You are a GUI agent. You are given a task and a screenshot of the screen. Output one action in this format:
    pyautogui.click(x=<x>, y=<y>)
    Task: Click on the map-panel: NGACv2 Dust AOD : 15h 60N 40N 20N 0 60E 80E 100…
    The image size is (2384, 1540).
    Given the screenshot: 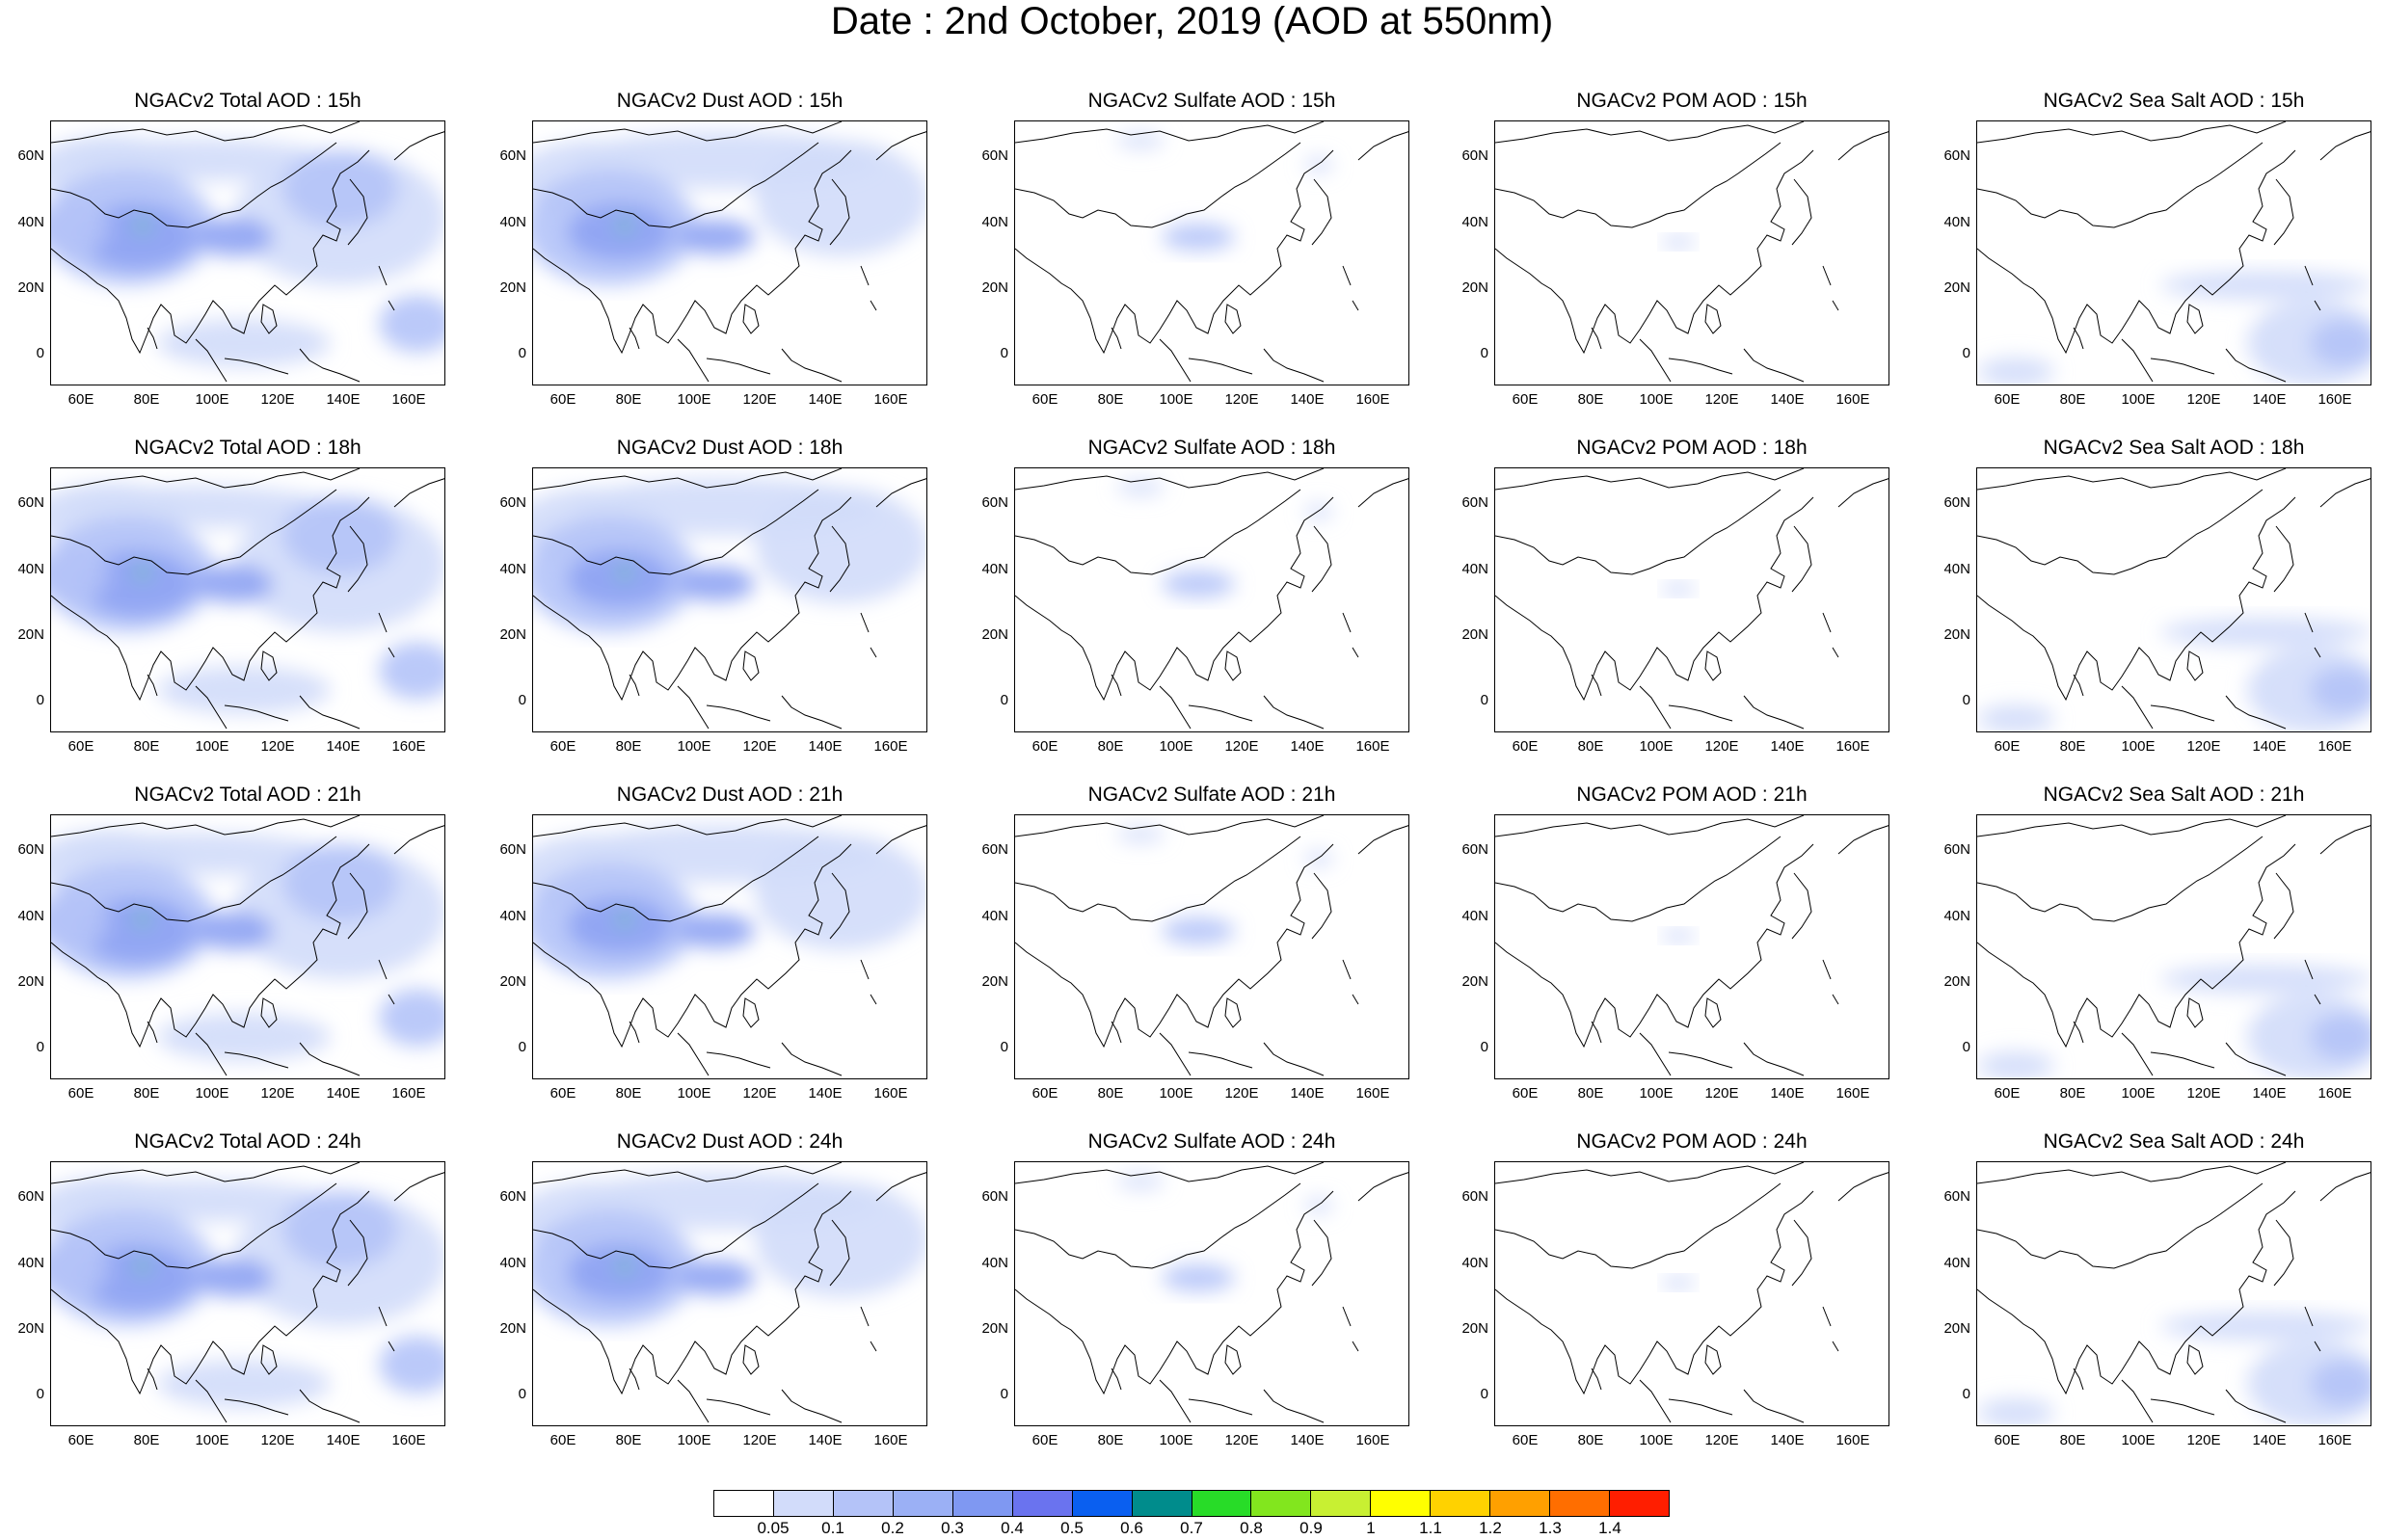 What is the action you would take?
    pyautogui.click(x=713, y=249)
    